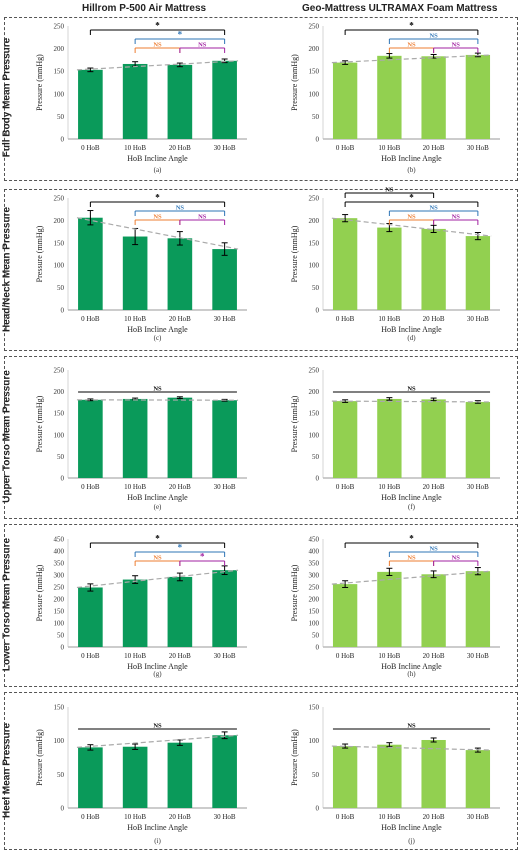 The width and height of the screenshot is (525, 852). Describe the element at coordinates (59, 540) in the screenshot. I see `y-tick-label: 450` at that location.